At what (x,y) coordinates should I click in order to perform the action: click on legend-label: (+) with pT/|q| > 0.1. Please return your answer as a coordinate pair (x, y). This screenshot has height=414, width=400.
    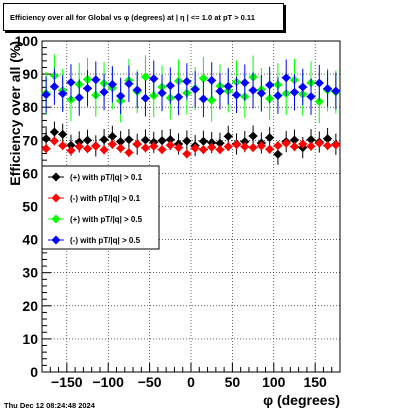
    Looking at the image, I should click on (106, 177).